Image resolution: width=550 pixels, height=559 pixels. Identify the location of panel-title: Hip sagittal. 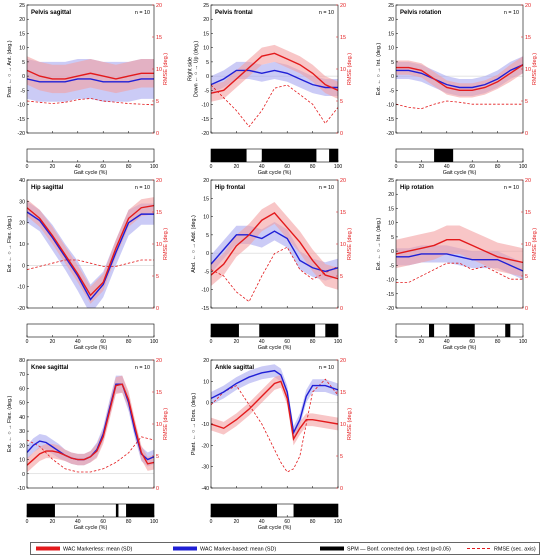
(47, 188).